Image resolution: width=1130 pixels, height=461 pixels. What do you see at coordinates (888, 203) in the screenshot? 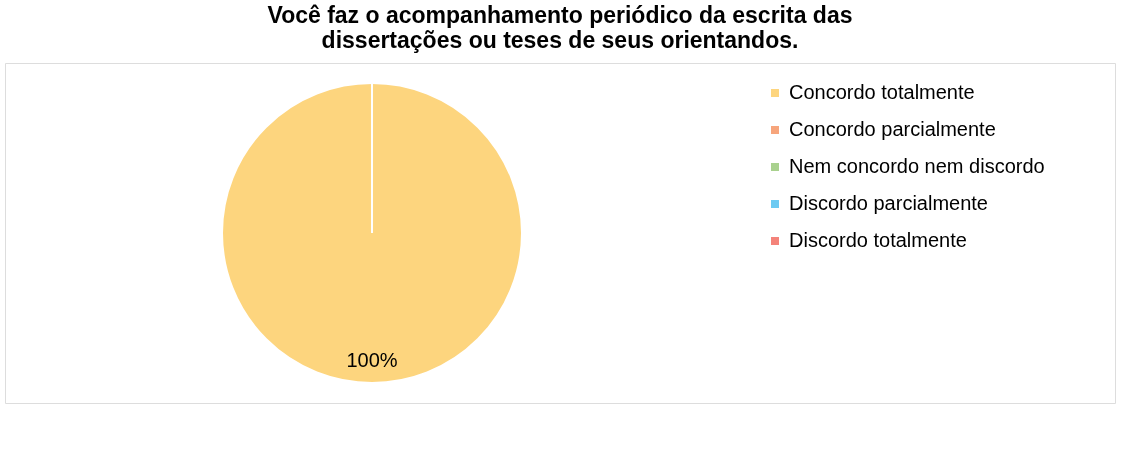
I see `legend-label: Discordo parcialmente` at bounding box center [888, 203].